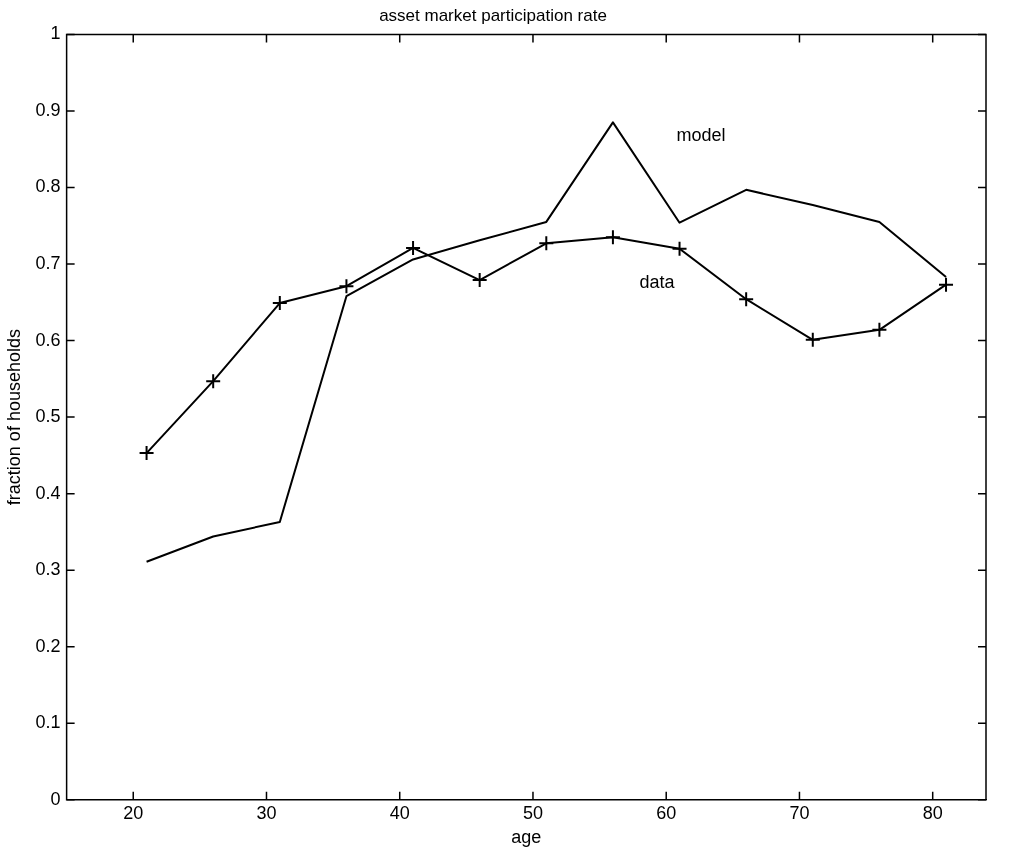  Describe the element at coordinates (399, 812) in the screenshot. I see `x-tick-label: 40` at that location.